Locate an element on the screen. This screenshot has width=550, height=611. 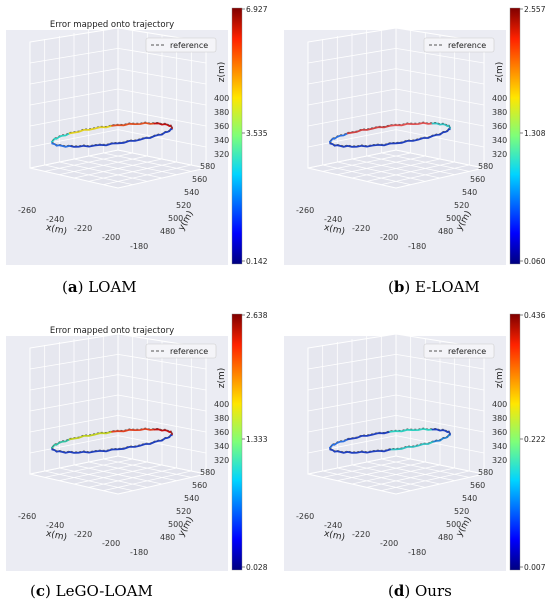
panel-caption-text: LeGO-LOAM is located at coordinates (104, 591).